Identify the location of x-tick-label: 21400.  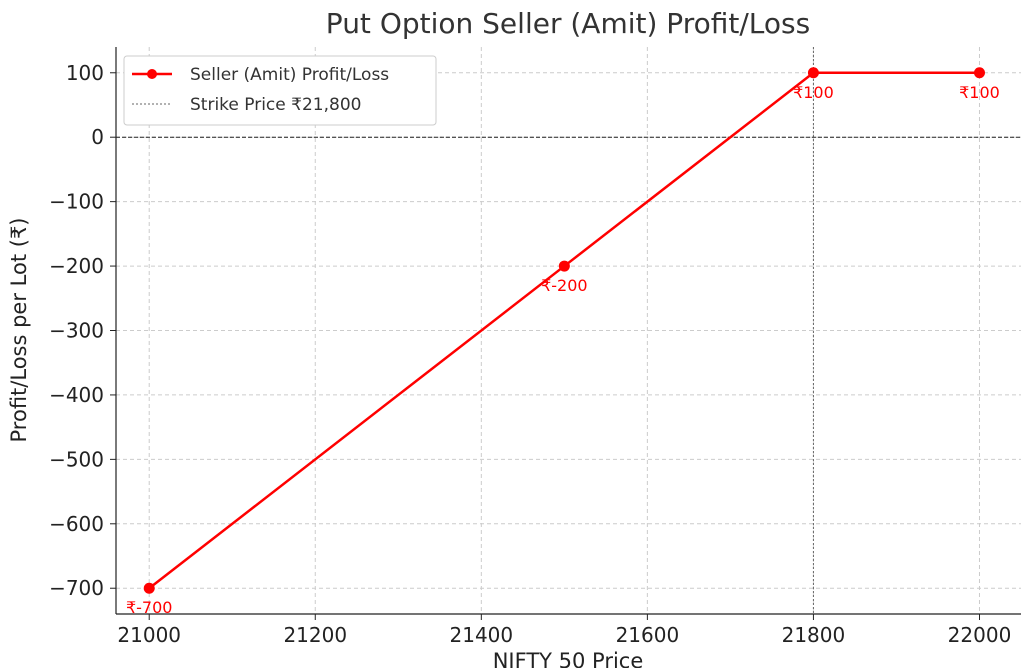
(482, 635).